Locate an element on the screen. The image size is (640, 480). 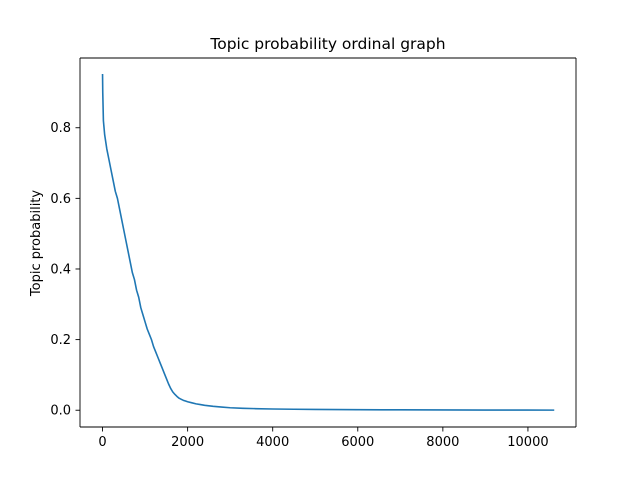
x-tick-label: 2000 is located at coordinates (187, 442).